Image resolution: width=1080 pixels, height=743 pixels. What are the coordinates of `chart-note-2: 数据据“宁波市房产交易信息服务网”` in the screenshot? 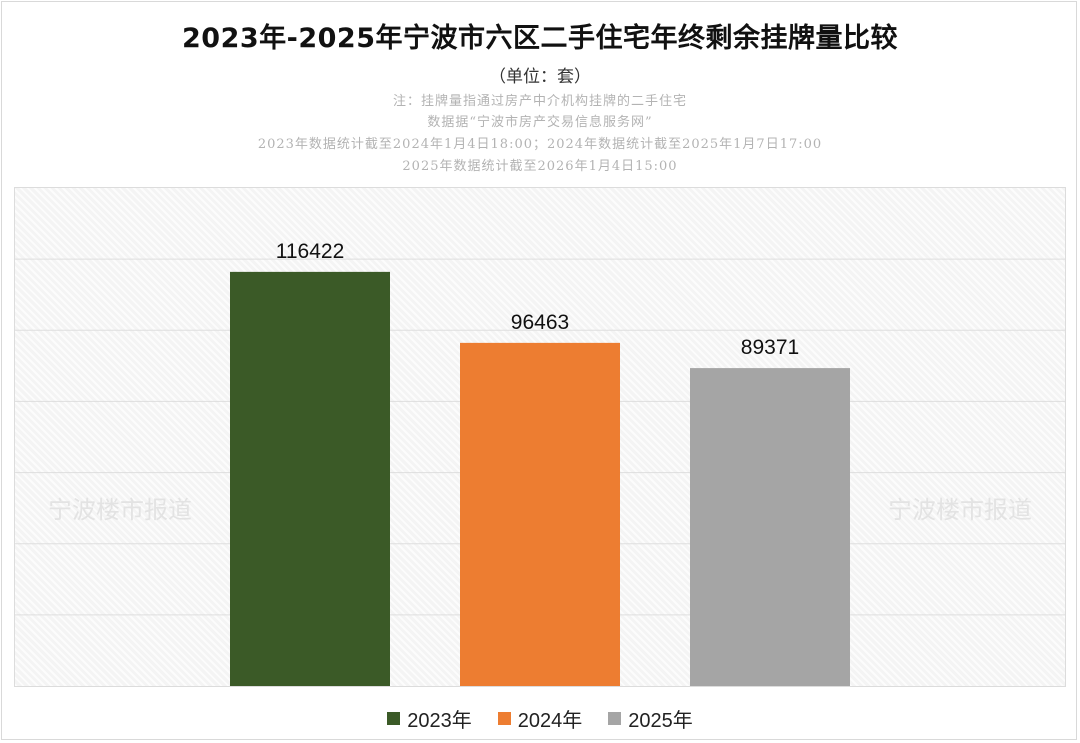 It's located at (540, 122).